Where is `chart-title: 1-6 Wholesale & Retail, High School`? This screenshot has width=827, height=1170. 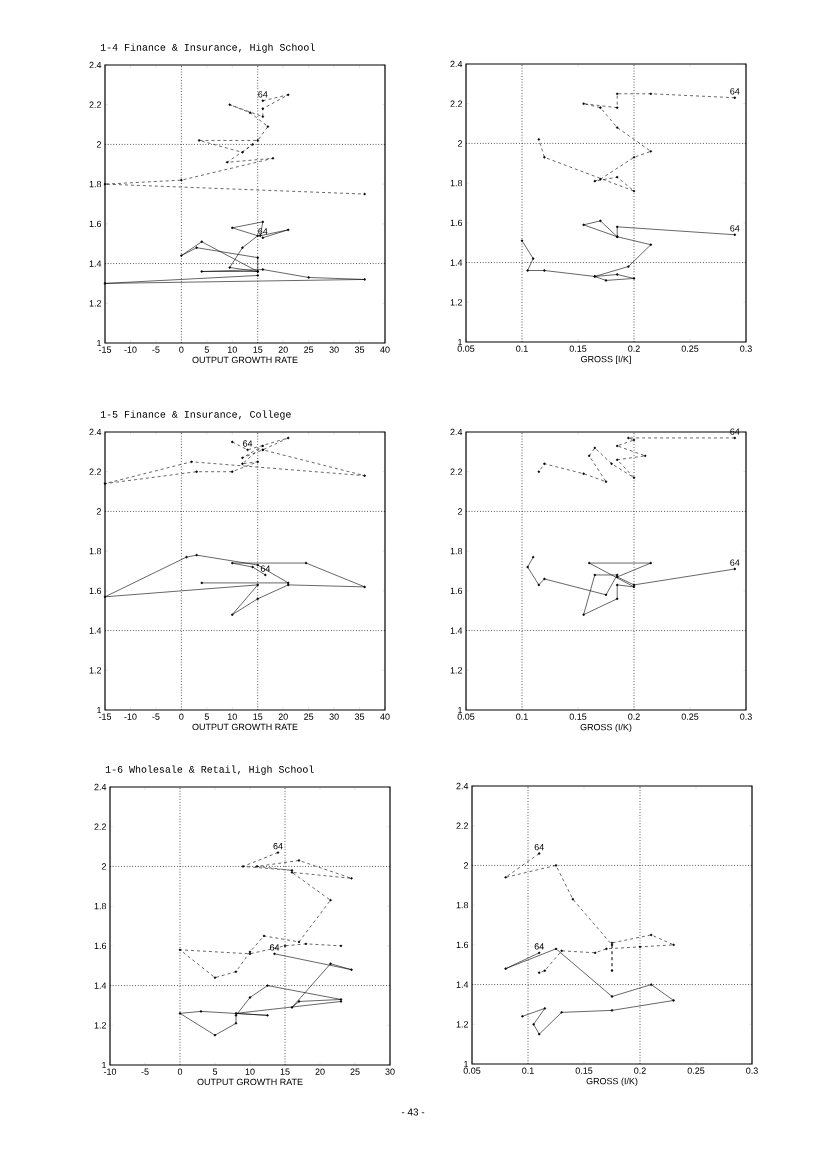
chart-title: 1-6 Wholesale & Retail, High School is located at coordinates (209, 770).